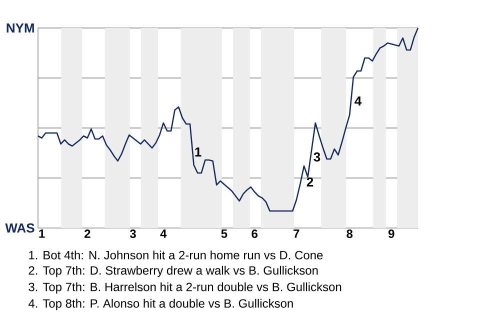 This screenshot has width=480, height=320. What do you see at coordinates (163, 234) in the screenshot?
I see `x-tick-label: 4` at bounding box center [163, 234].